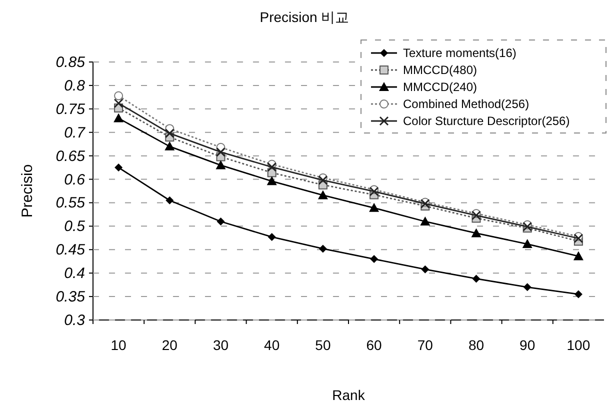  I want to click on legend-label: Texture moments(16), so click(459, 53).